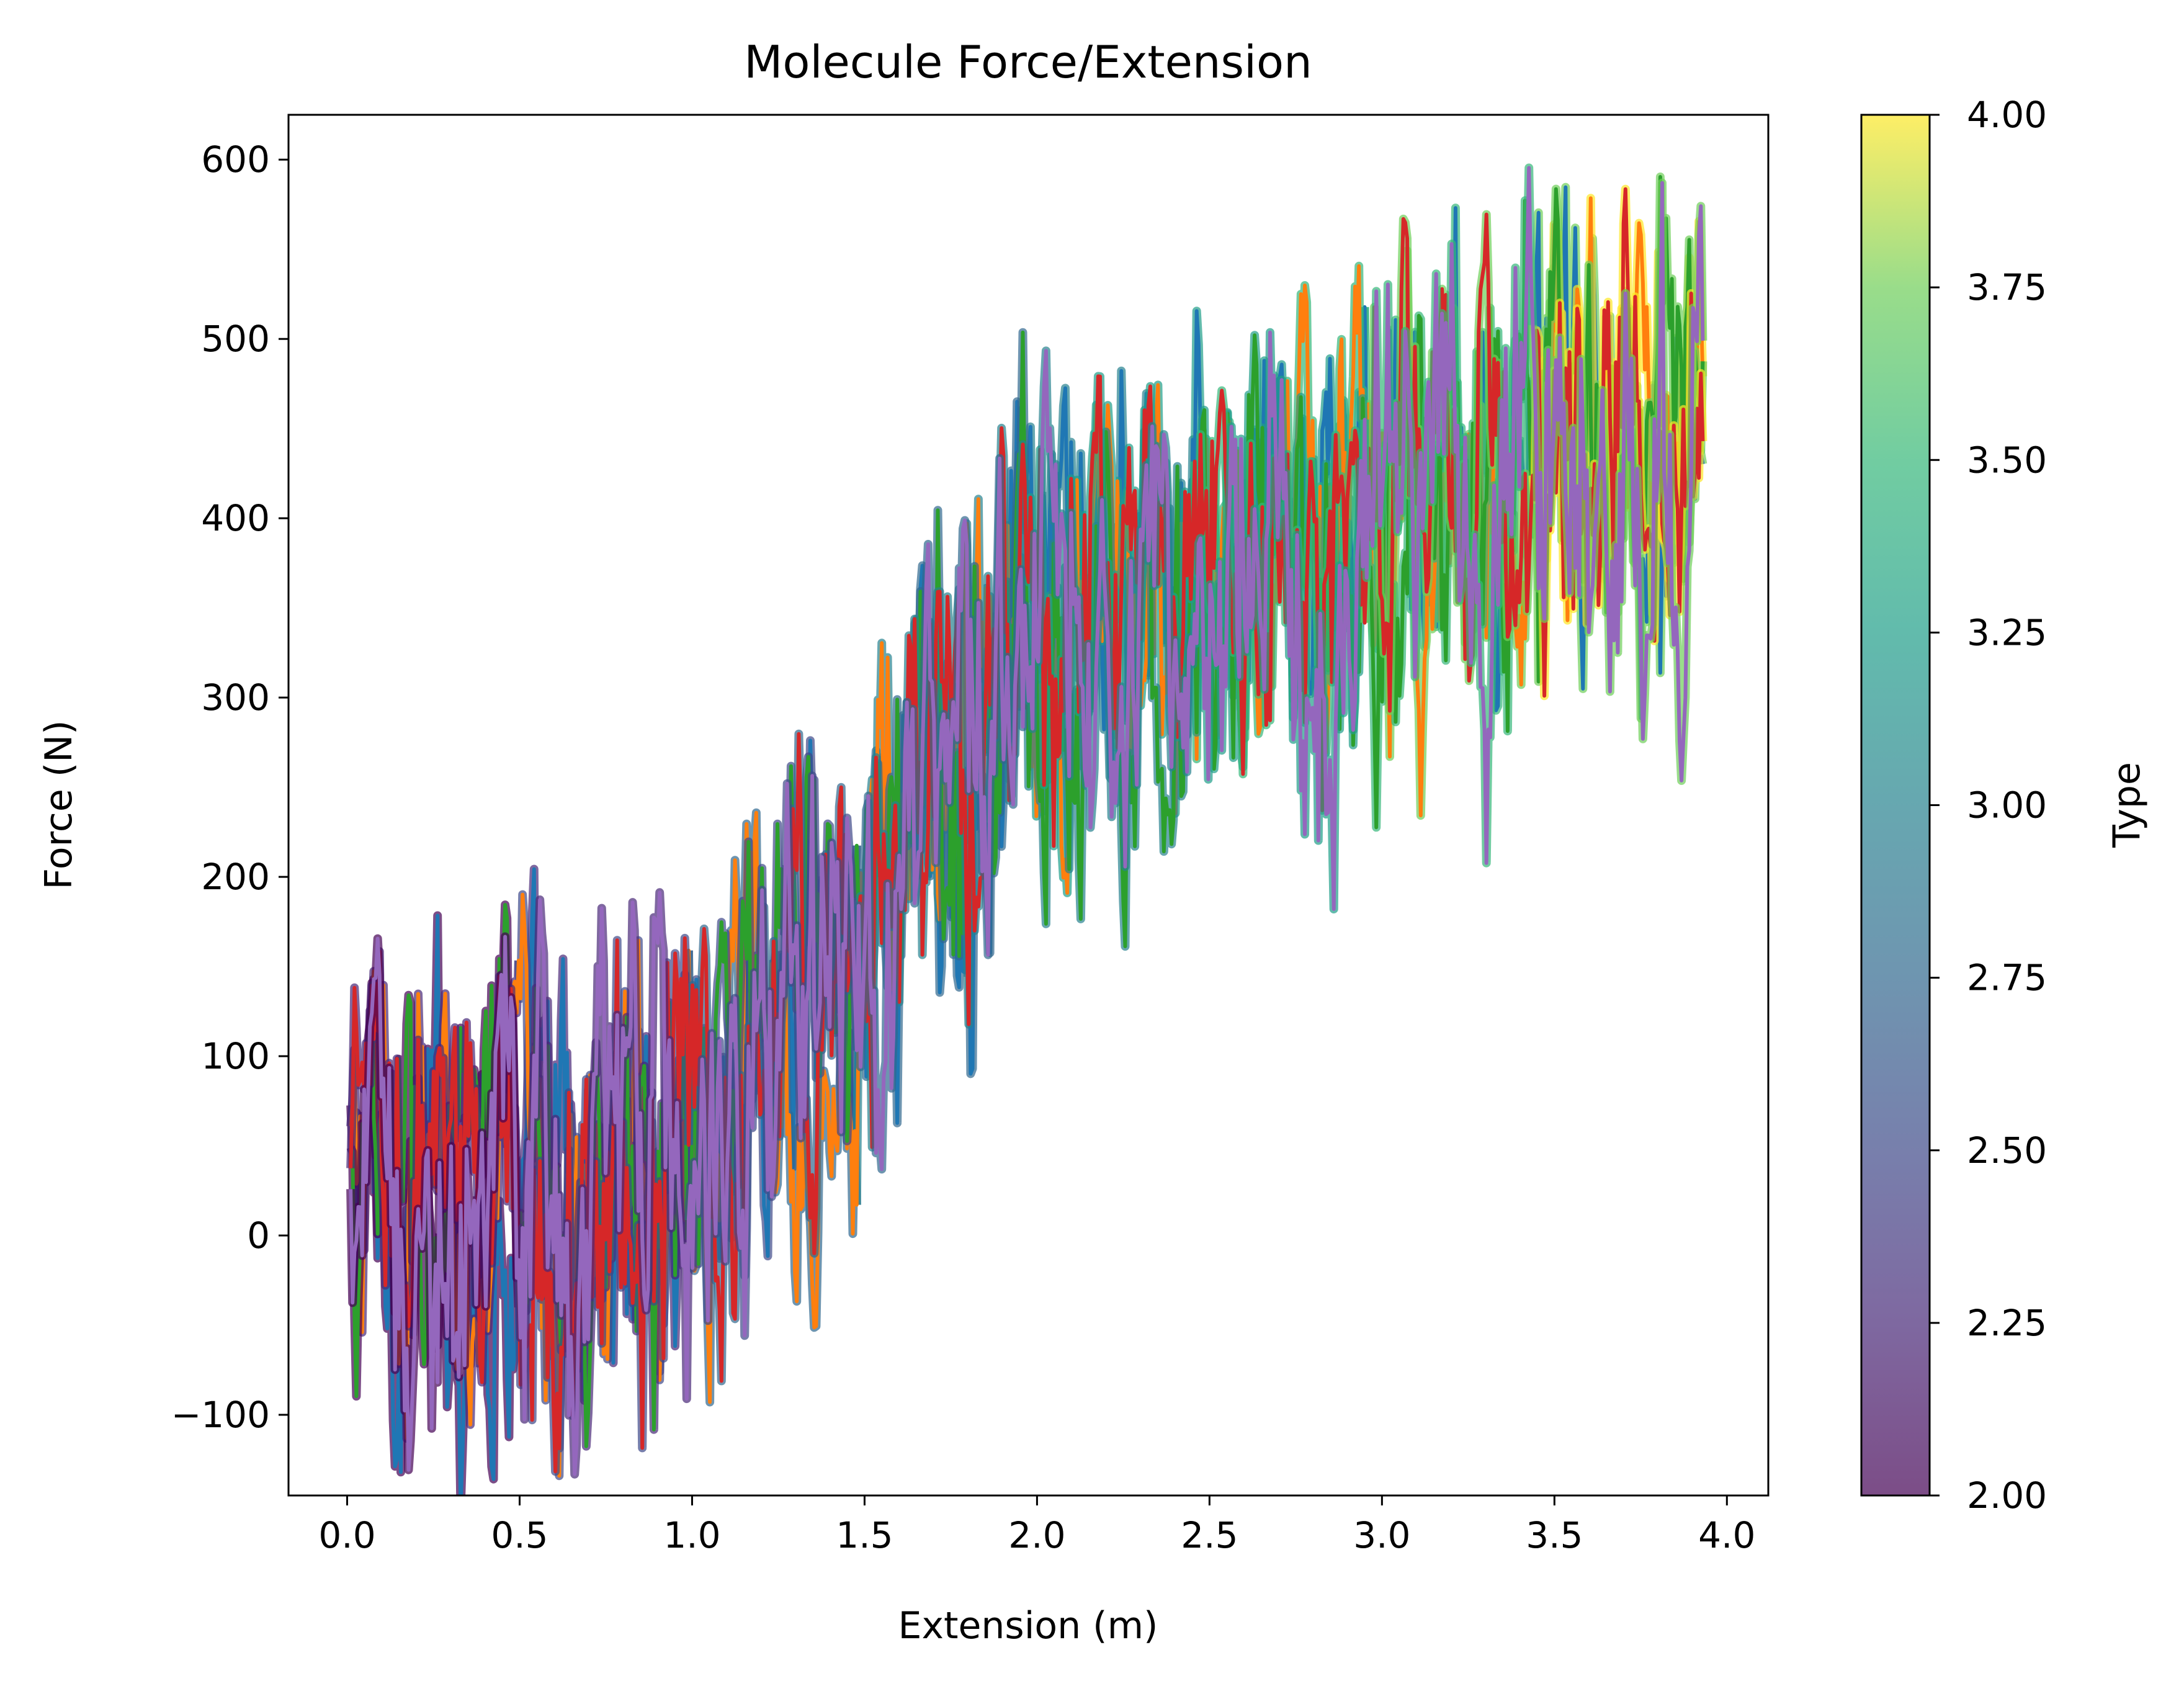 This screenshot has width=2184, height=1686. I want to click on y-tick-label: 200, so click(236, 877).